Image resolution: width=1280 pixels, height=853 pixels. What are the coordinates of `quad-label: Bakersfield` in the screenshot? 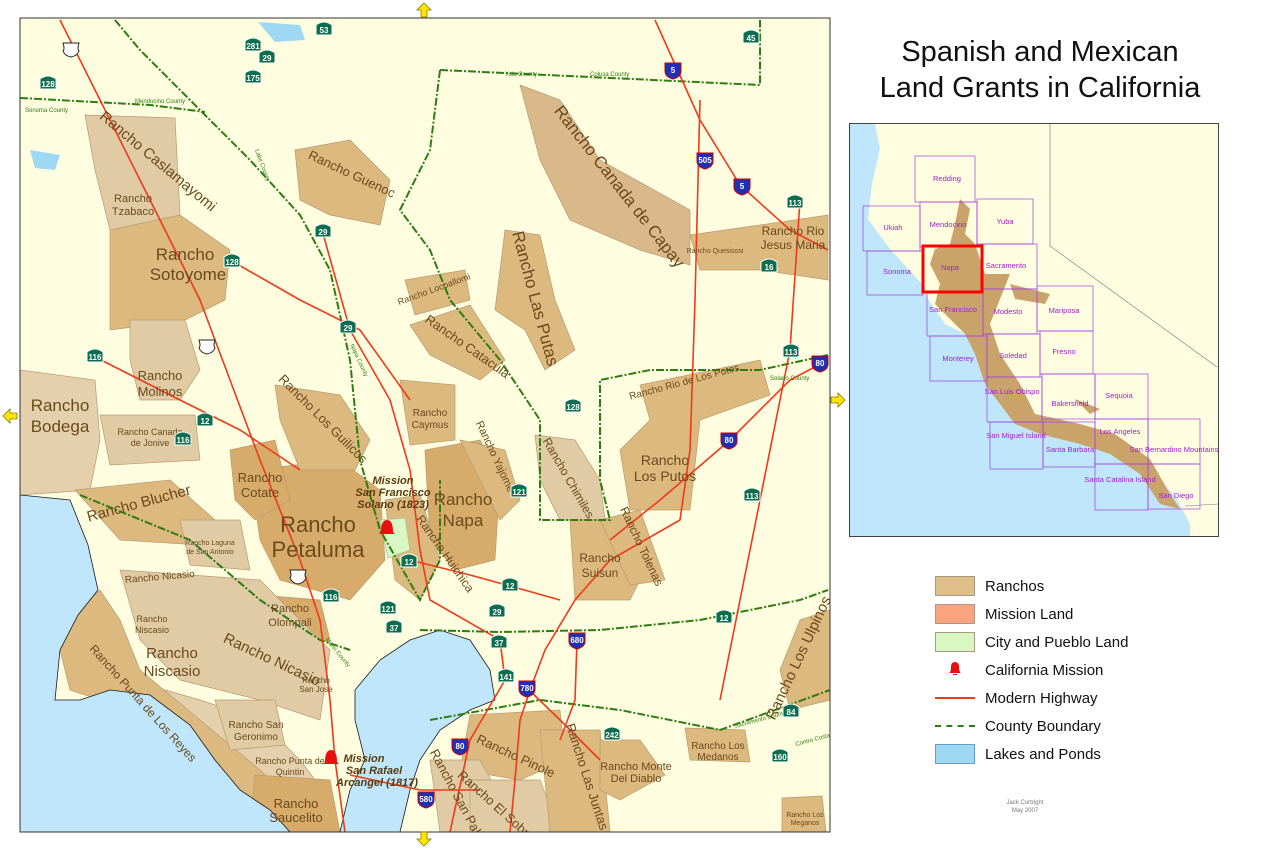 It's located at (1069, 403).